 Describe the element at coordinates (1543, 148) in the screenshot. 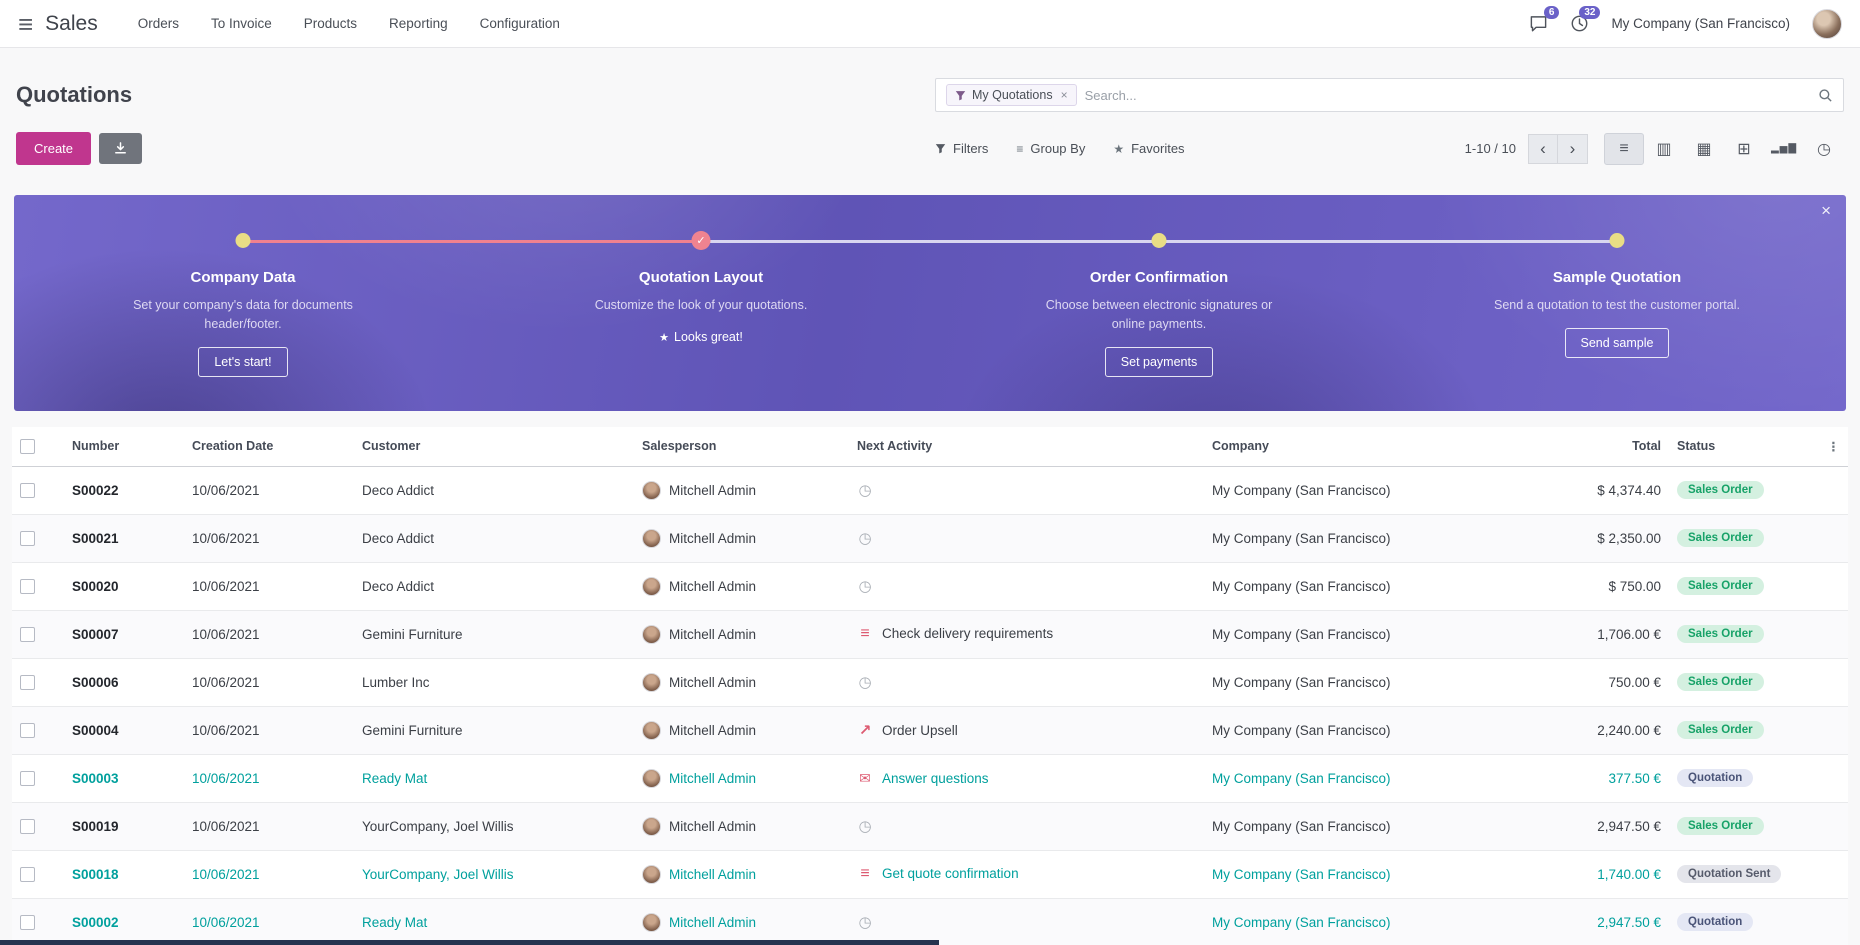

I see `pager-previous-button: ‹` at that location.